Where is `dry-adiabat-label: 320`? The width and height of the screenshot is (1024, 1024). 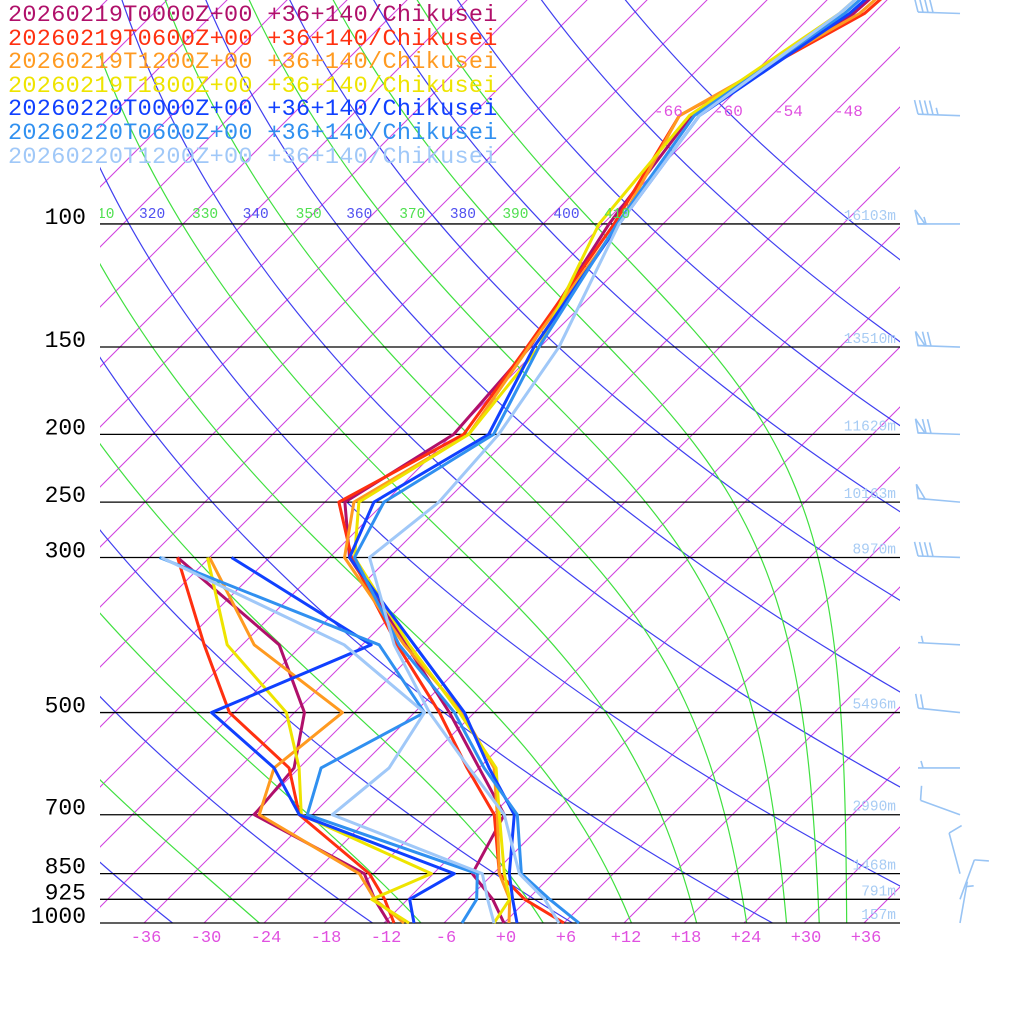 dry-adiabat-label: 320 is located at coordinates (152, 215).